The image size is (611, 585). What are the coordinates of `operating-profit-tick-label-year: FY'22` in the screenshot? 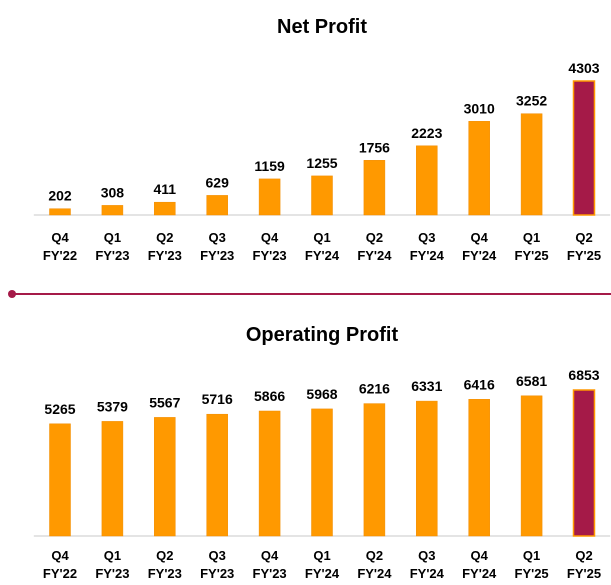 It's located at (60, 573).